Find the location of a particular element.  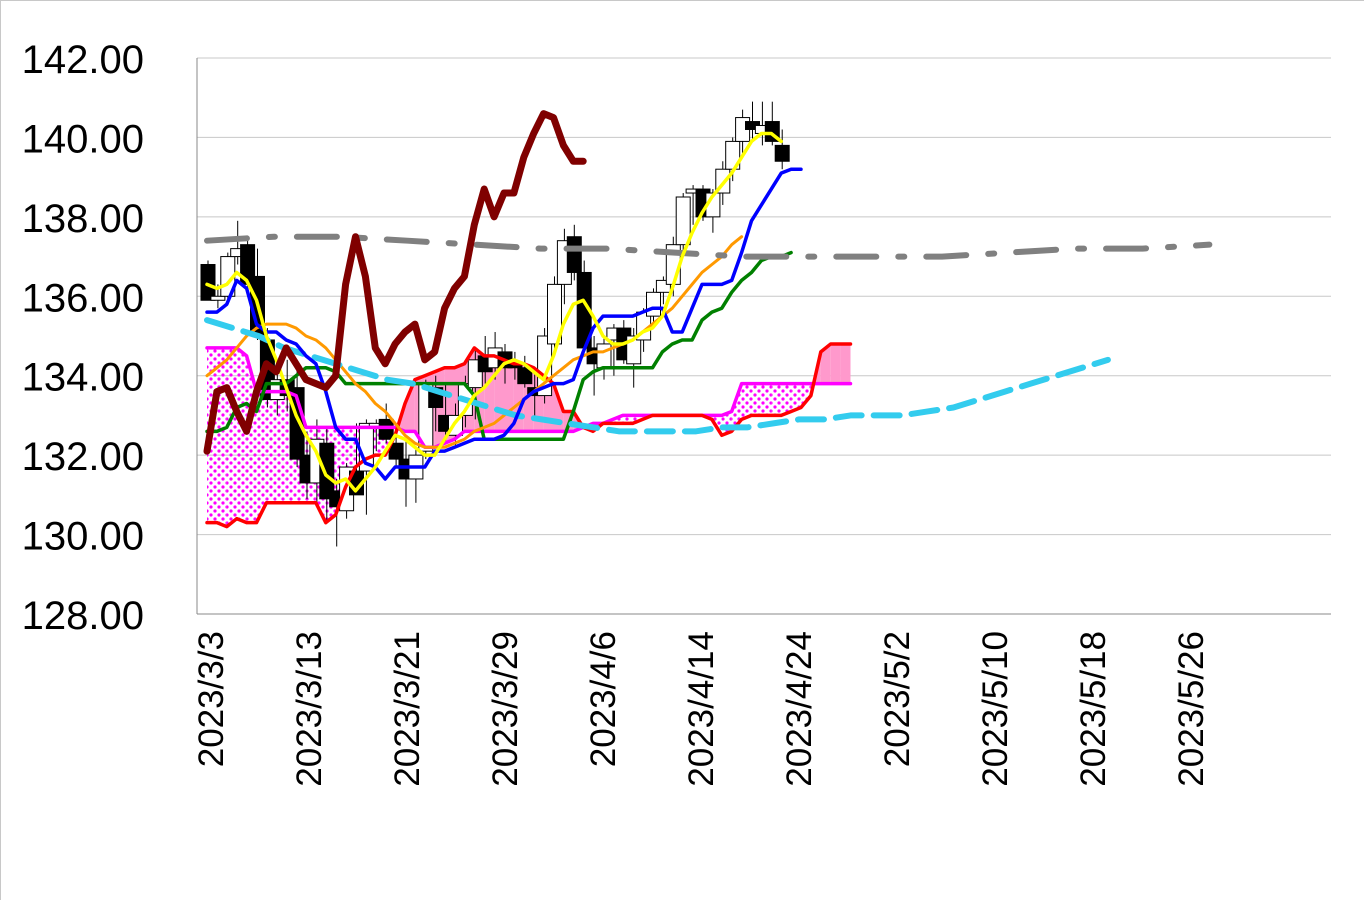

x-tick-label: 2023/4/14 is located at coordinates (701, 709).